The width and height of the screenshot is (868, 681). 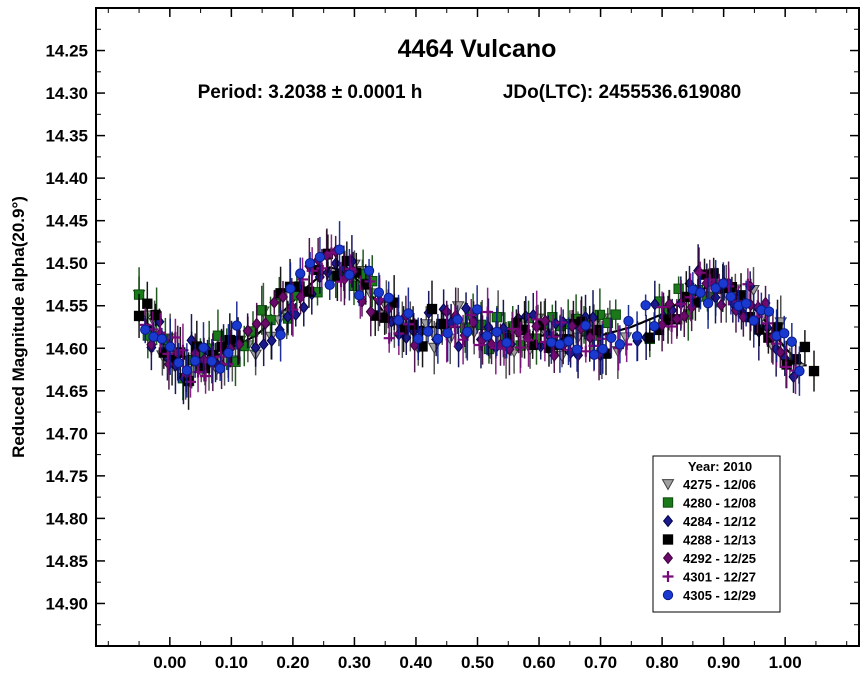 What do you see at coordinates (66, 348) in the screenshot?
I see `y-tick-label: 14.60` at bounding box center [66, 348].